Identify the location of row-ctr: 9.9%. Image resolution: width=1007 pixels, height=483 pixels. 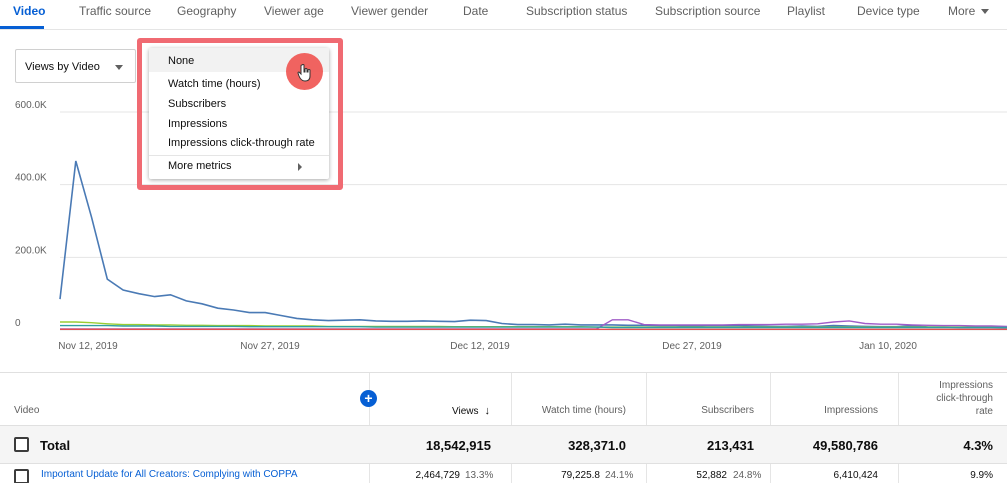
(981, 475).